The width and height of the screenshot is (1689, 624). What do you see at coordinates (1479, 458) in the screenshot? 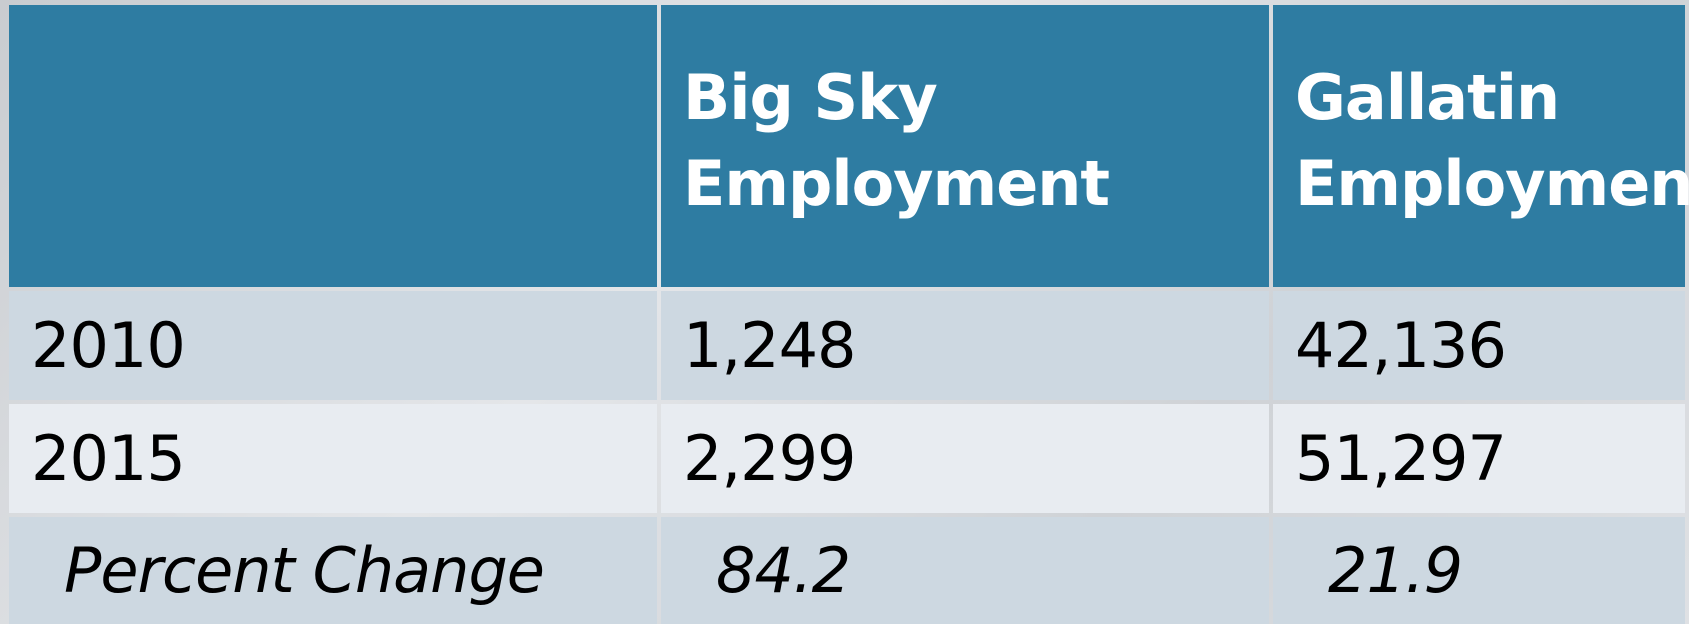
I see `table-cell: 51,297` at bounding box center [1479, 458].